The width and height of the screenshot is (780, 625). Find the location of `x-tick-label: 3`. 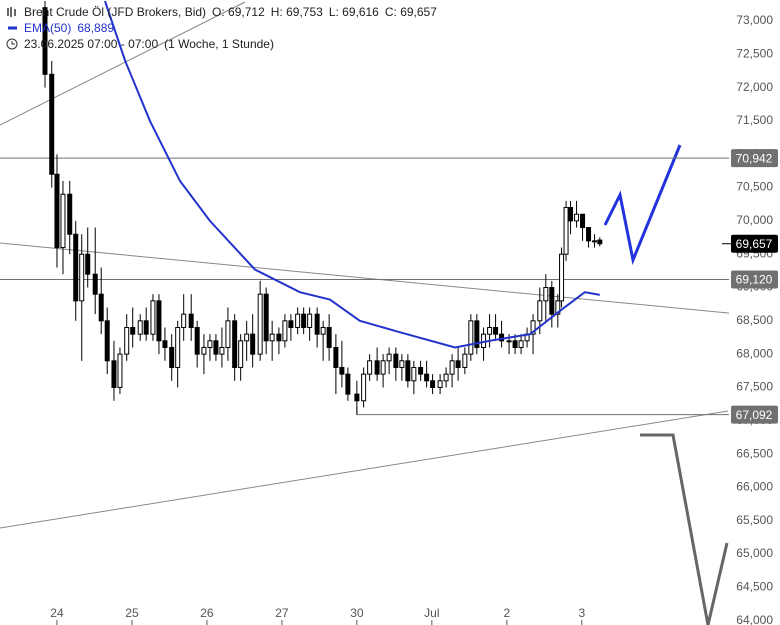

x-tick-label: 3 is located at coordinates (581, 613).